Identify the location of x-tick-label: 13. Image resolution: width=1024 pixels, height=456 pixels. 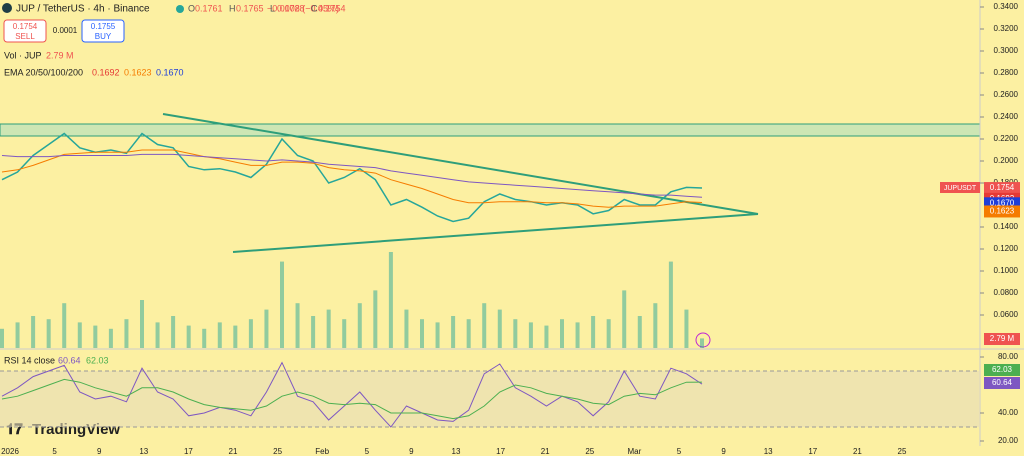
(768, 451).